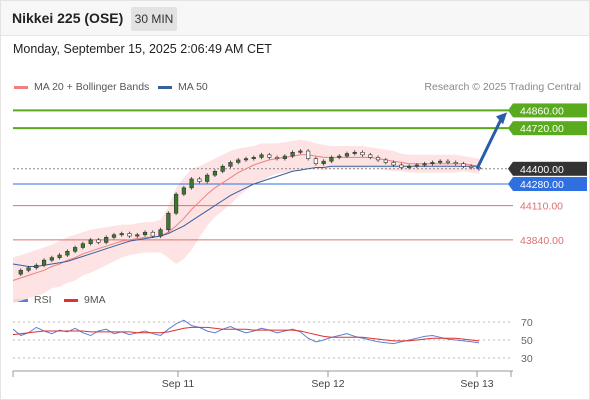  What do you see at coordinates (489, 144) in the screenshot?
I see `forecast-arrow` at bounding box center [489, 144].